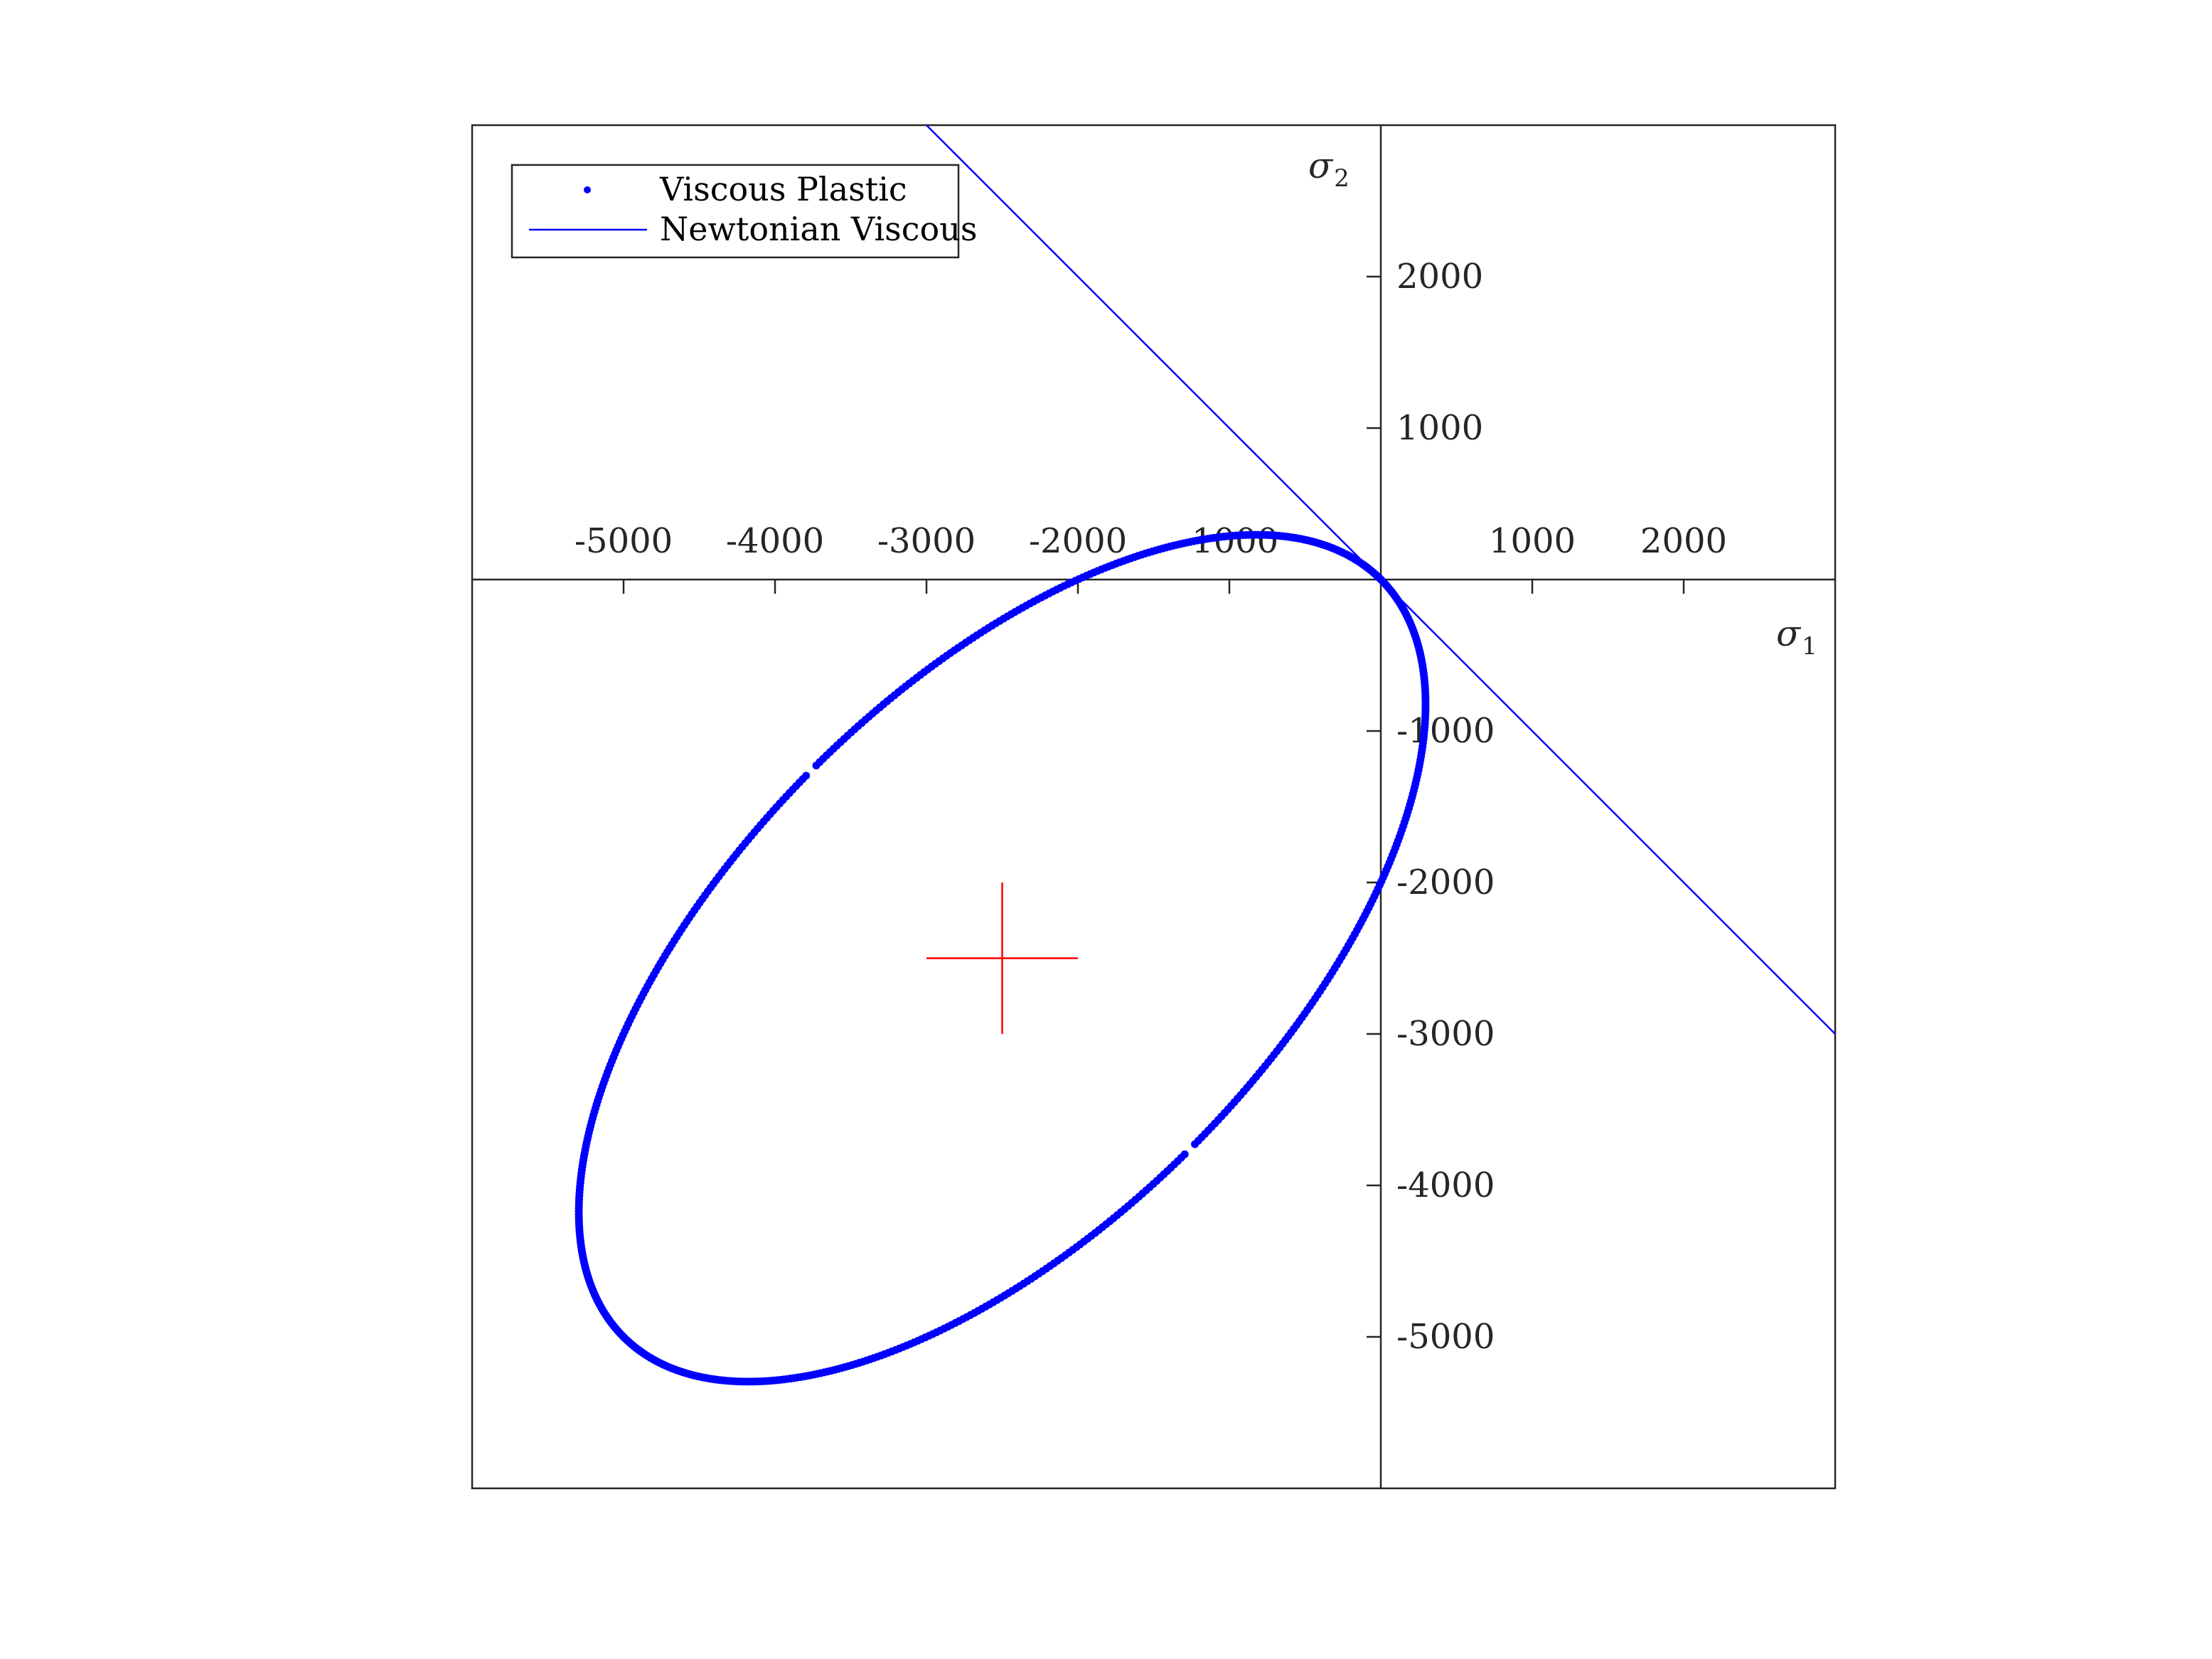 The width and height of the screenshot is (2212, 1659). What do you see at coordinates (1445, 1034) in the screenshot?
I see `y-tick-label: -3000` at bounding box center [1445, 1034].